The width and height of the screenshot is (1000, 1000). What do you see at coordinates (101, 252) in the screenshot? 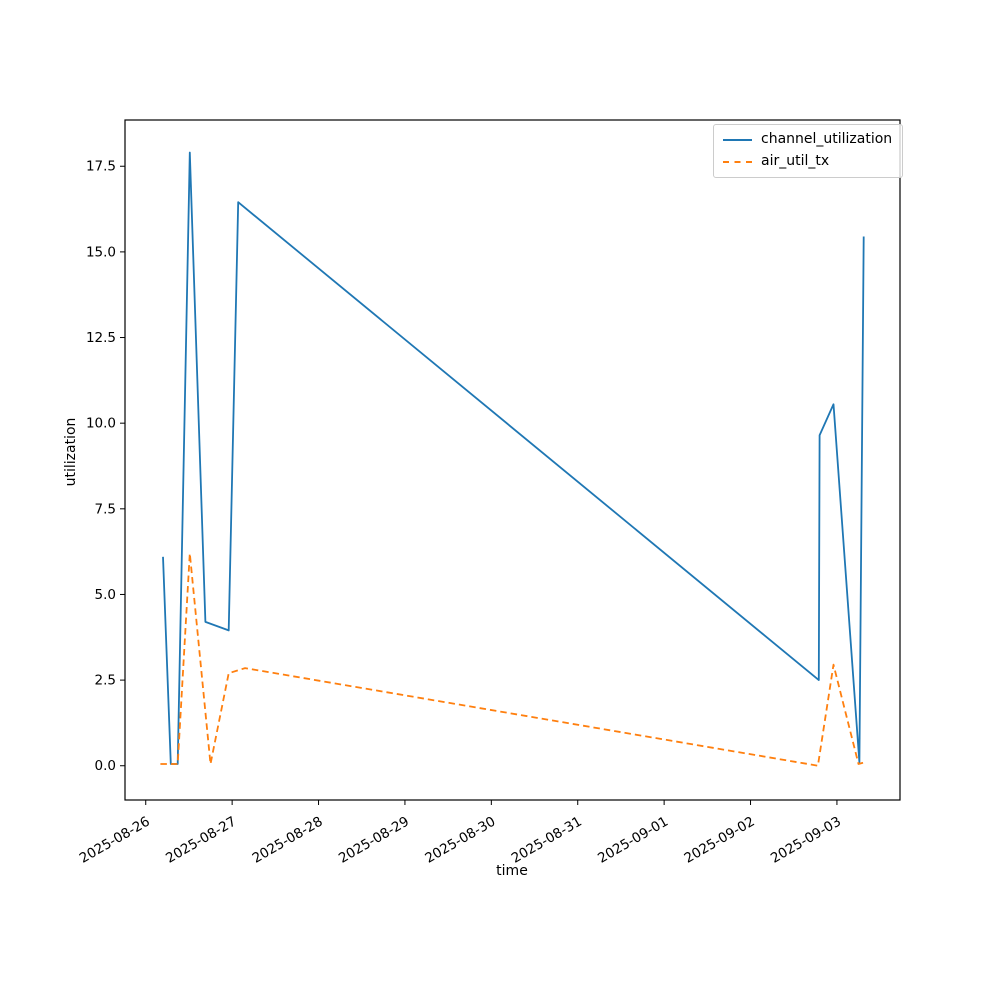
I see `y-tick-label: 15.0` at bounding box center [101, 252].